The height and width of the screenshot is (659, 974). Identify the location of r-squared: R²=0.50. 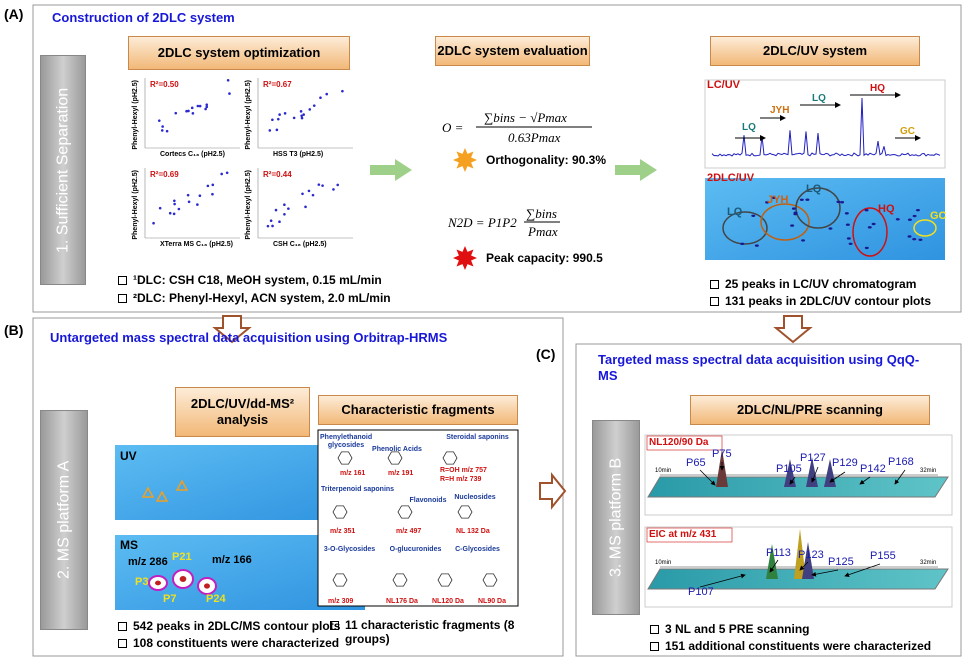
(164, 84).